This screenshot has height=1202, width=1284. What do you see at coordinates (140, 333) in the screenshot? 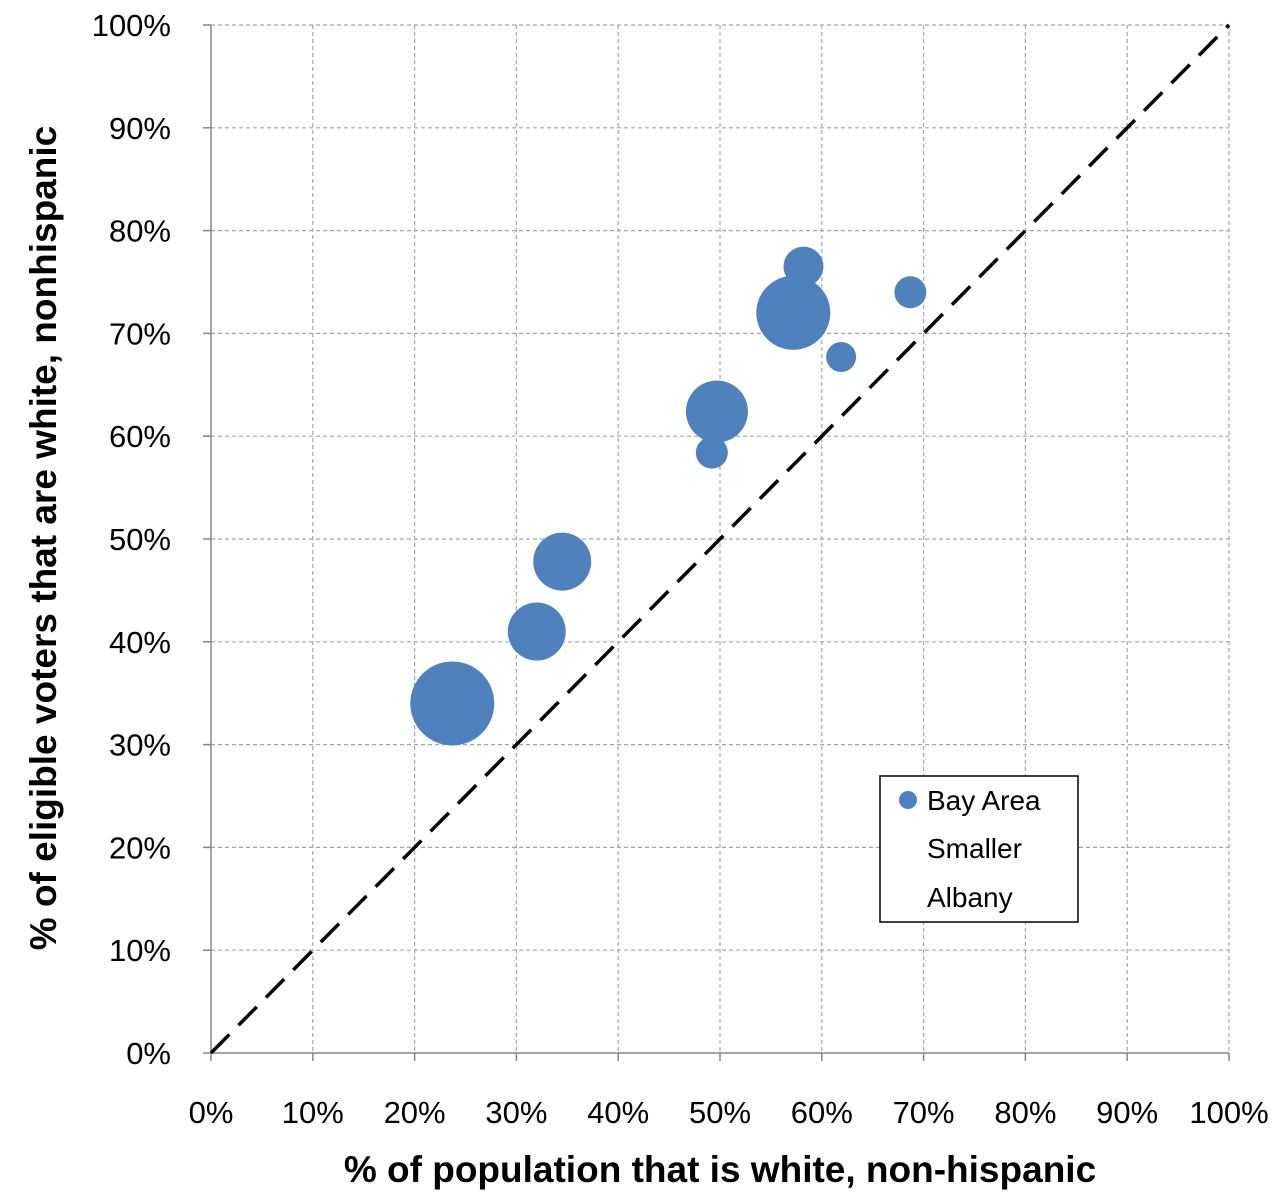
I see `y-tick-label: 70%` at bounding box center [140, 333].